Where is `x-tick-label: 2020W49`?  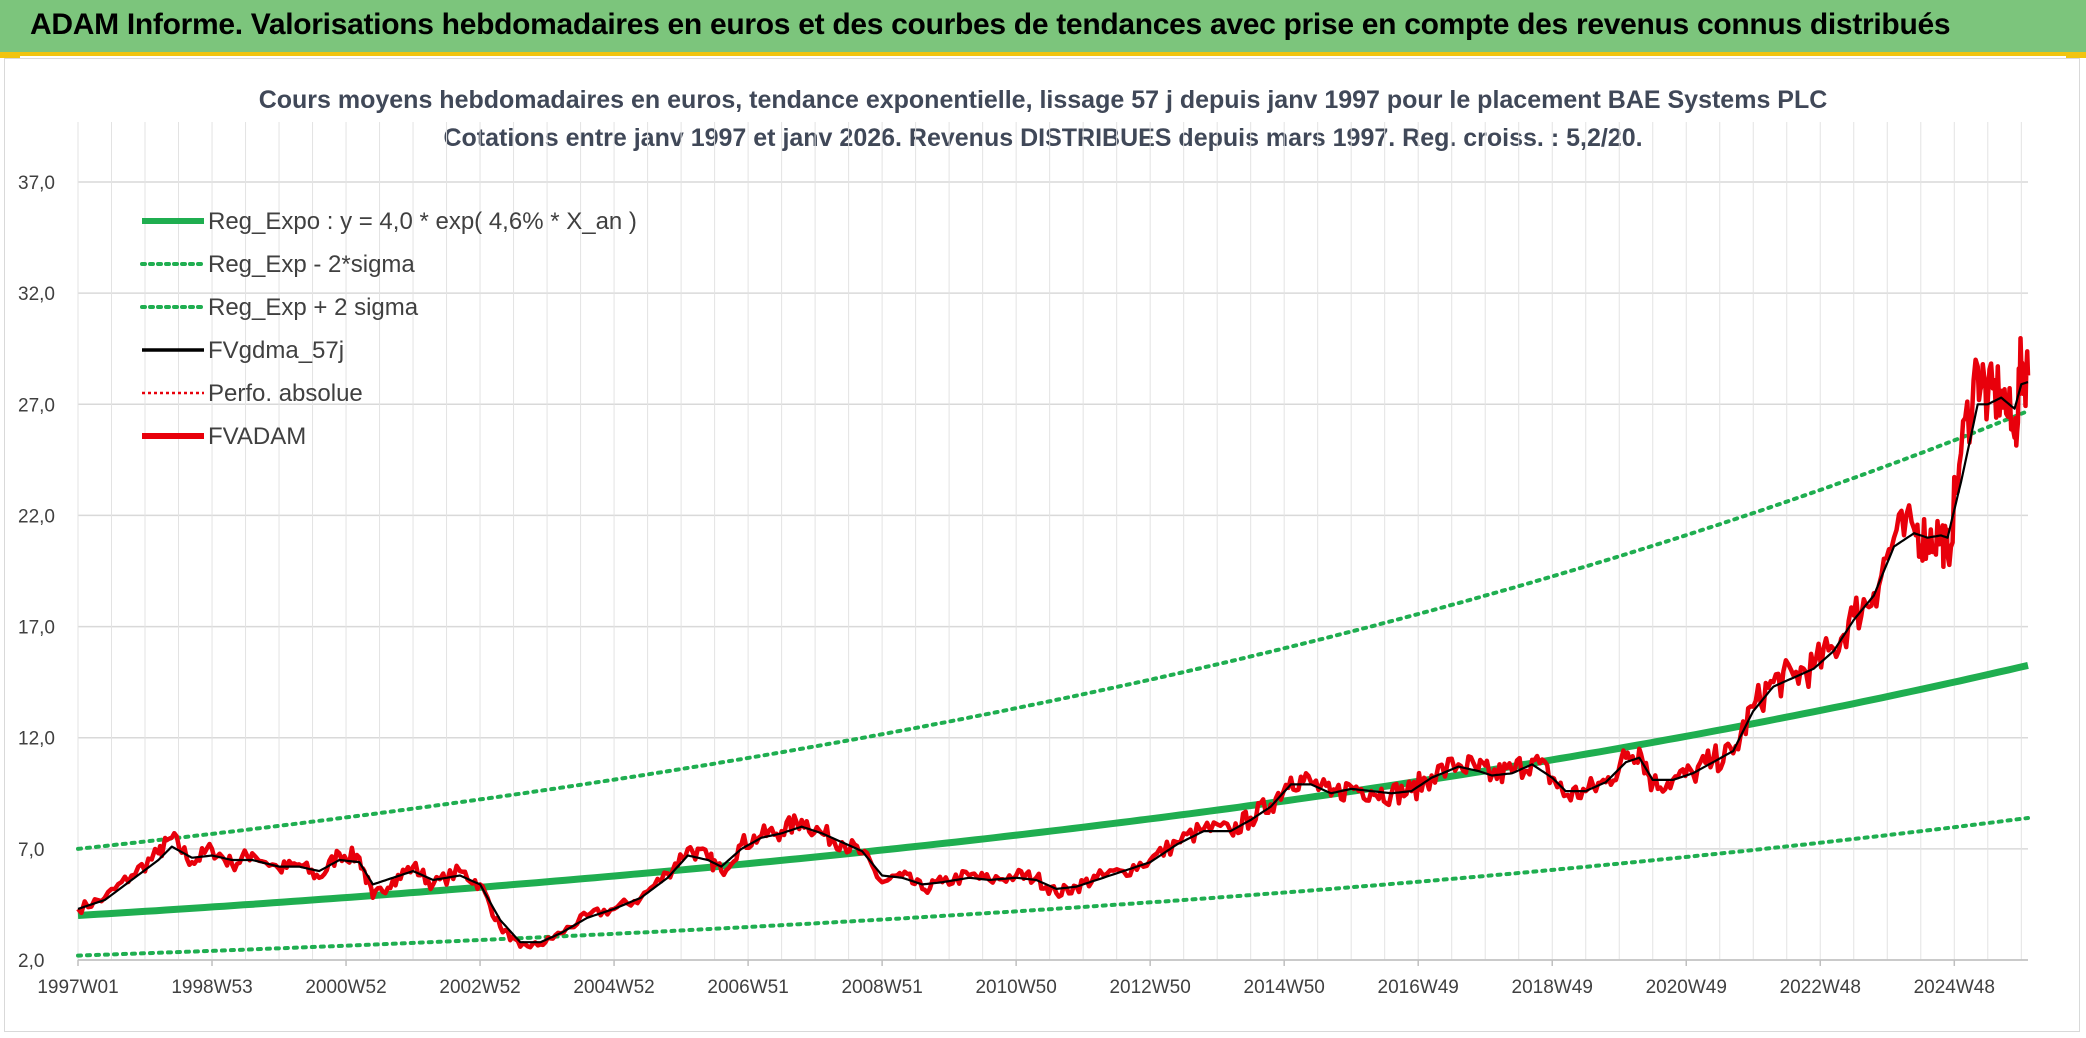
x-tick-label: 2020W49 is located at coordinates (1686, 987).